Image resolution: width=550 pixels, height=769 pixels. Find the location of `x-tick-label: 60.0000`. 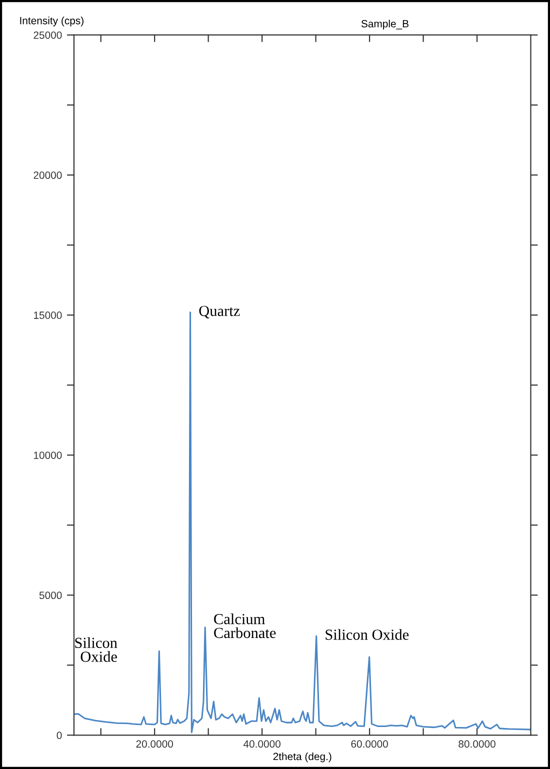

x-tick-label: 60.0000 is located at coordinates (369, 744).